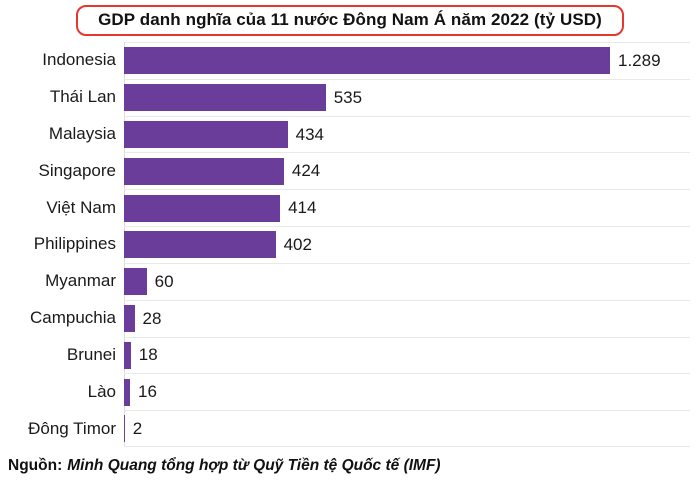 The image size is (700, 490). Describe the element at coordinates (407, 318) in the screenshot. I see `plot-cell: 28` at that location.